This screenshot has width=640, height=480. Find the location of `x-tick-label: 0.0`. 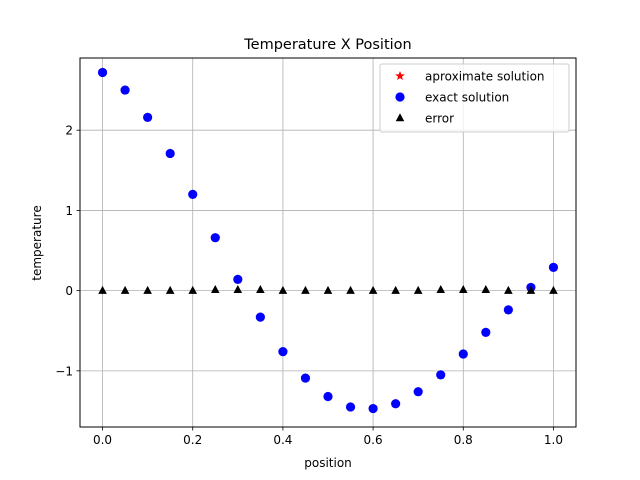

x-tick-label: 0.0 is located at coordinates (102, 440).